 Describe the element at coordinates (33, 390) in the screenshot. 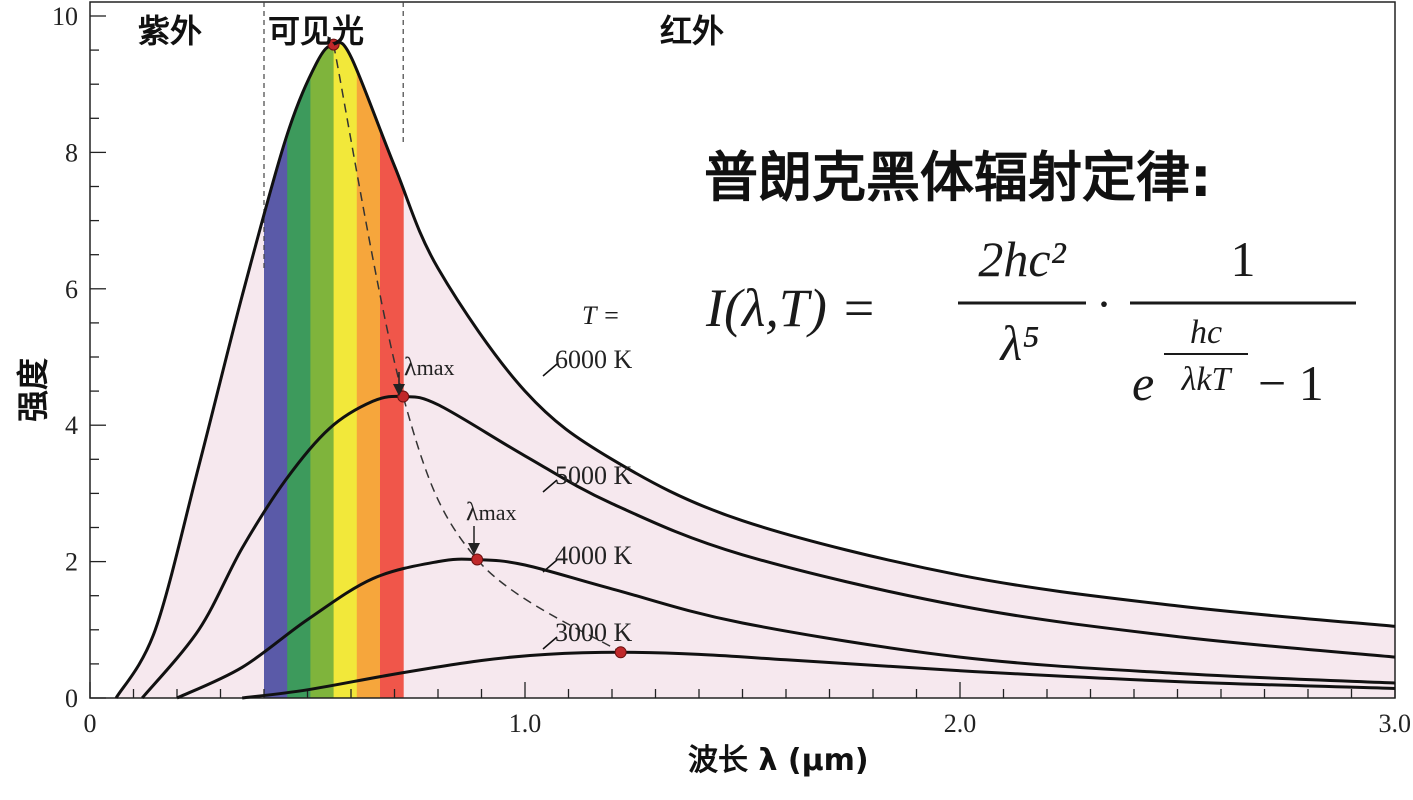

I see `y-axis-label: 强度` at that location.